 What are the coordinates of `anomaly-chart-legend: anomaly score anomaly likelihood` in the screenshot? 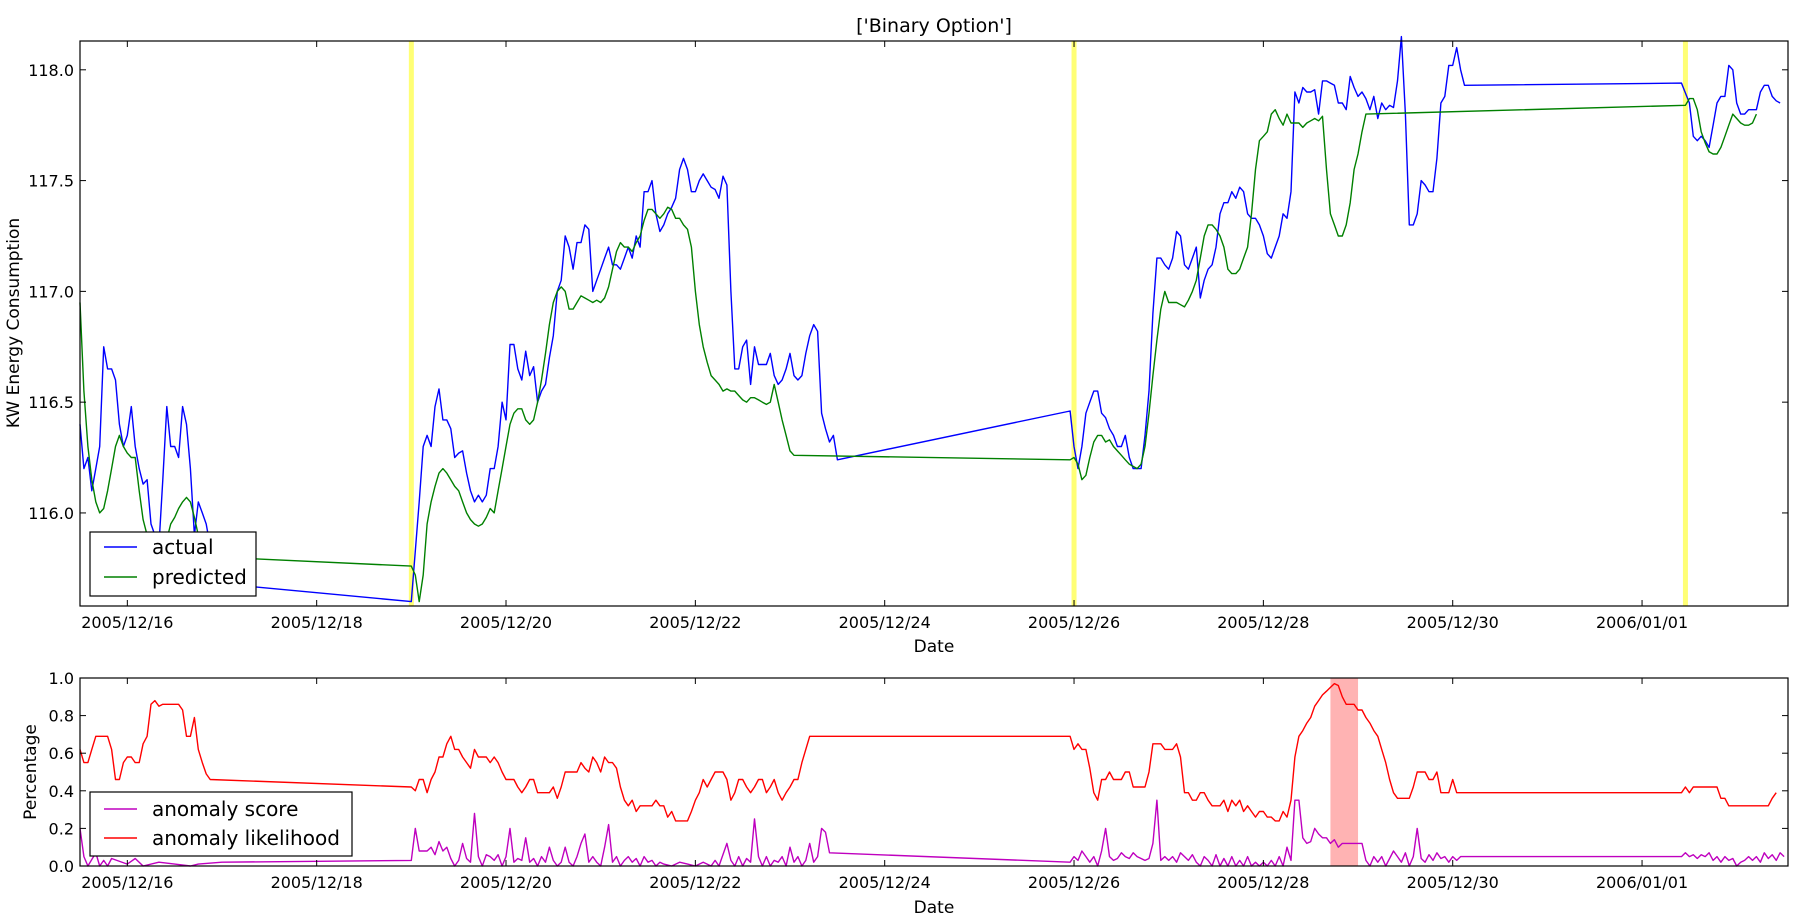 It's located at (221, 824).